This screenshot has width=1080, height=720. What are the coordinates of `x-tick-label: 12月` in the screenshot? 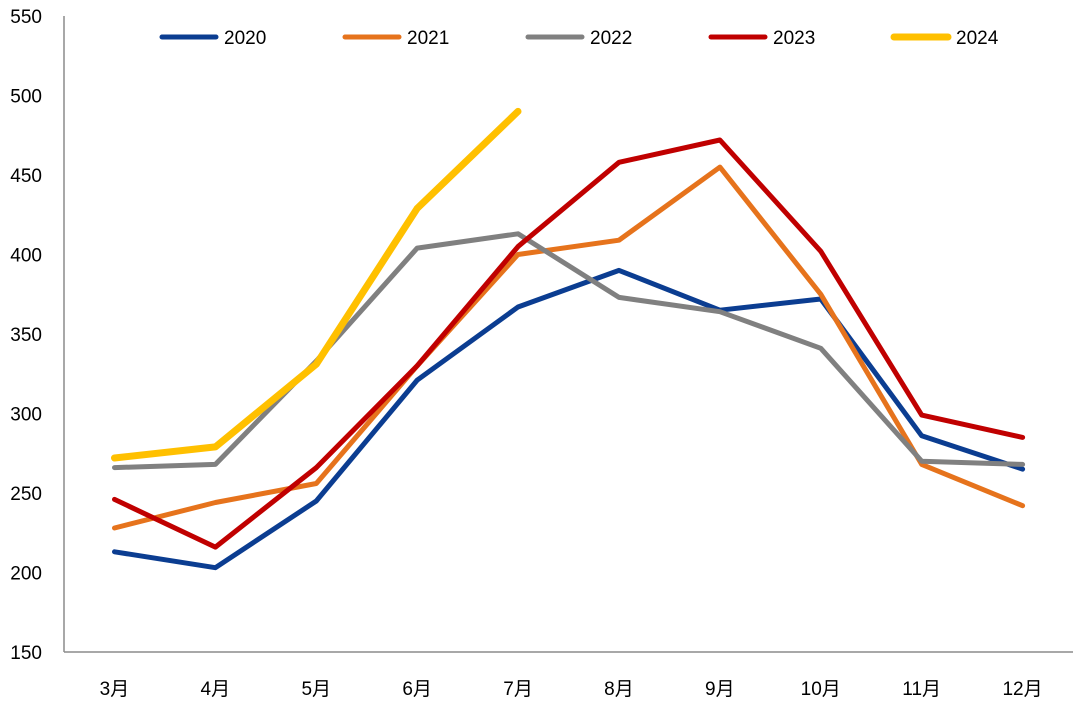 It's located at (1022, 689).